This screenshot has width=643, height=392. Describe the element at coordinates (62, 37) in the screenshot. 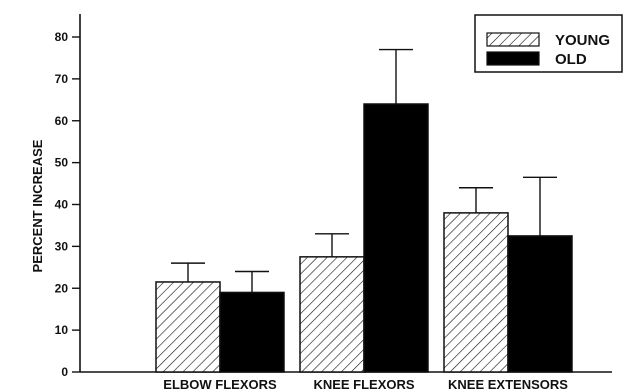

I see `y-tick-label: 80` at that location.